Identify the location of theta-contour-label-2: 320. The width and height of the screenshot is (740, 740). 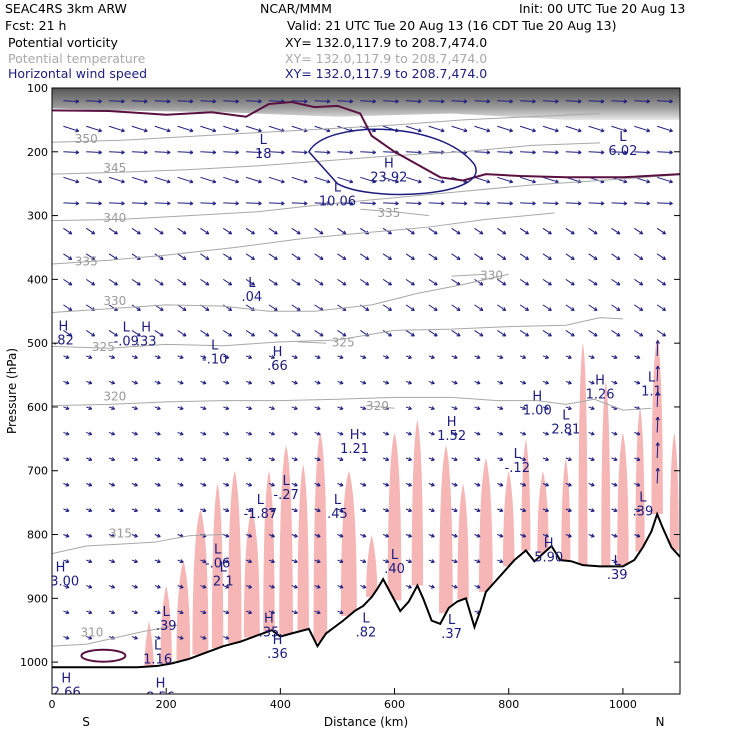
(114, 397).